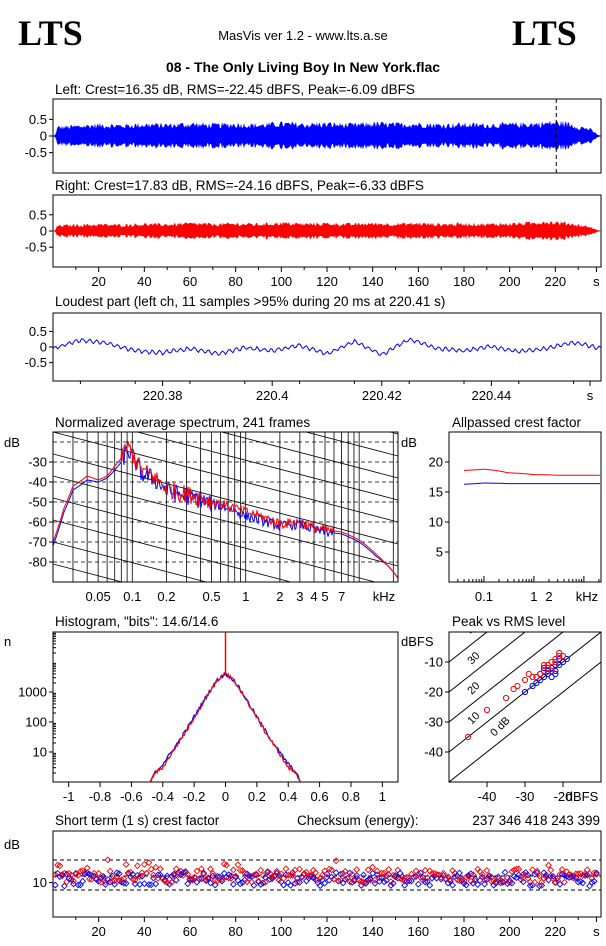 This screenshot has width=606, height=946. Describe the element at coordinates (299, 596) in the screenshot. I see `spectrum-xtick-label: 3` at that location.